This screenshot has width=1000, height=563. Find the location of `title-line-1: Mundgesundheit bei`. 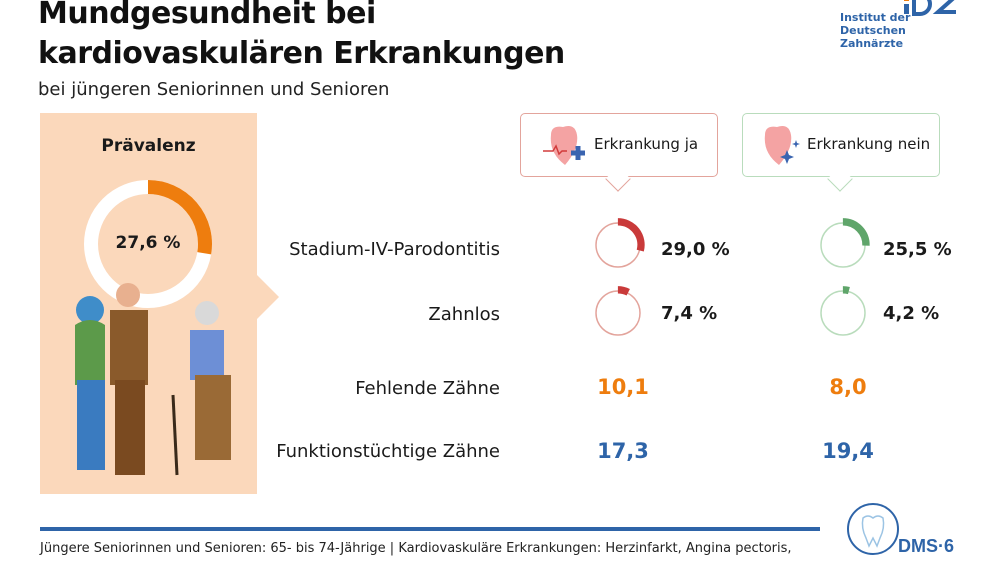

title-line-1: Mundgesundheit bei is located at coordinates (207, 15).